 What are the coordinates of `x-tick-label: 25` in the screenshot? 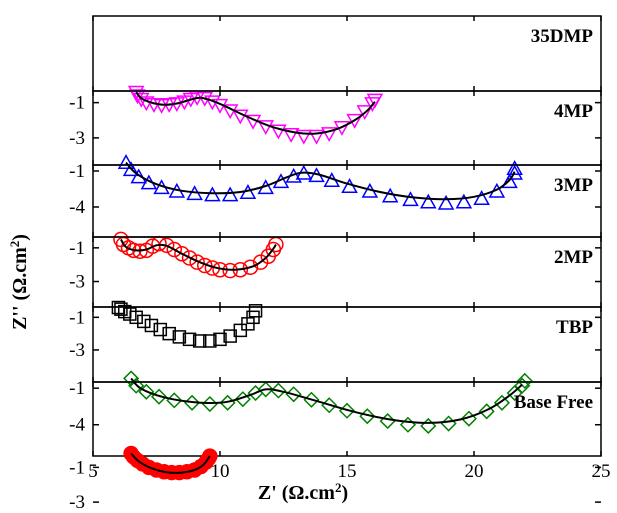 It's located at (601, 471).